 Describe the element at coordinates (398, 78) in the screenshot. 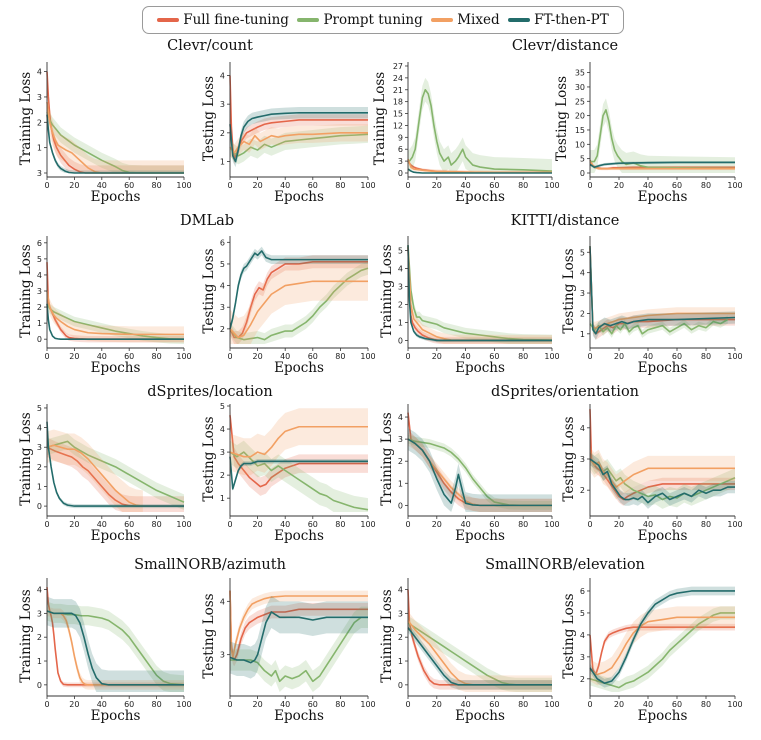

I see `y-tick-label: 24` at that location.